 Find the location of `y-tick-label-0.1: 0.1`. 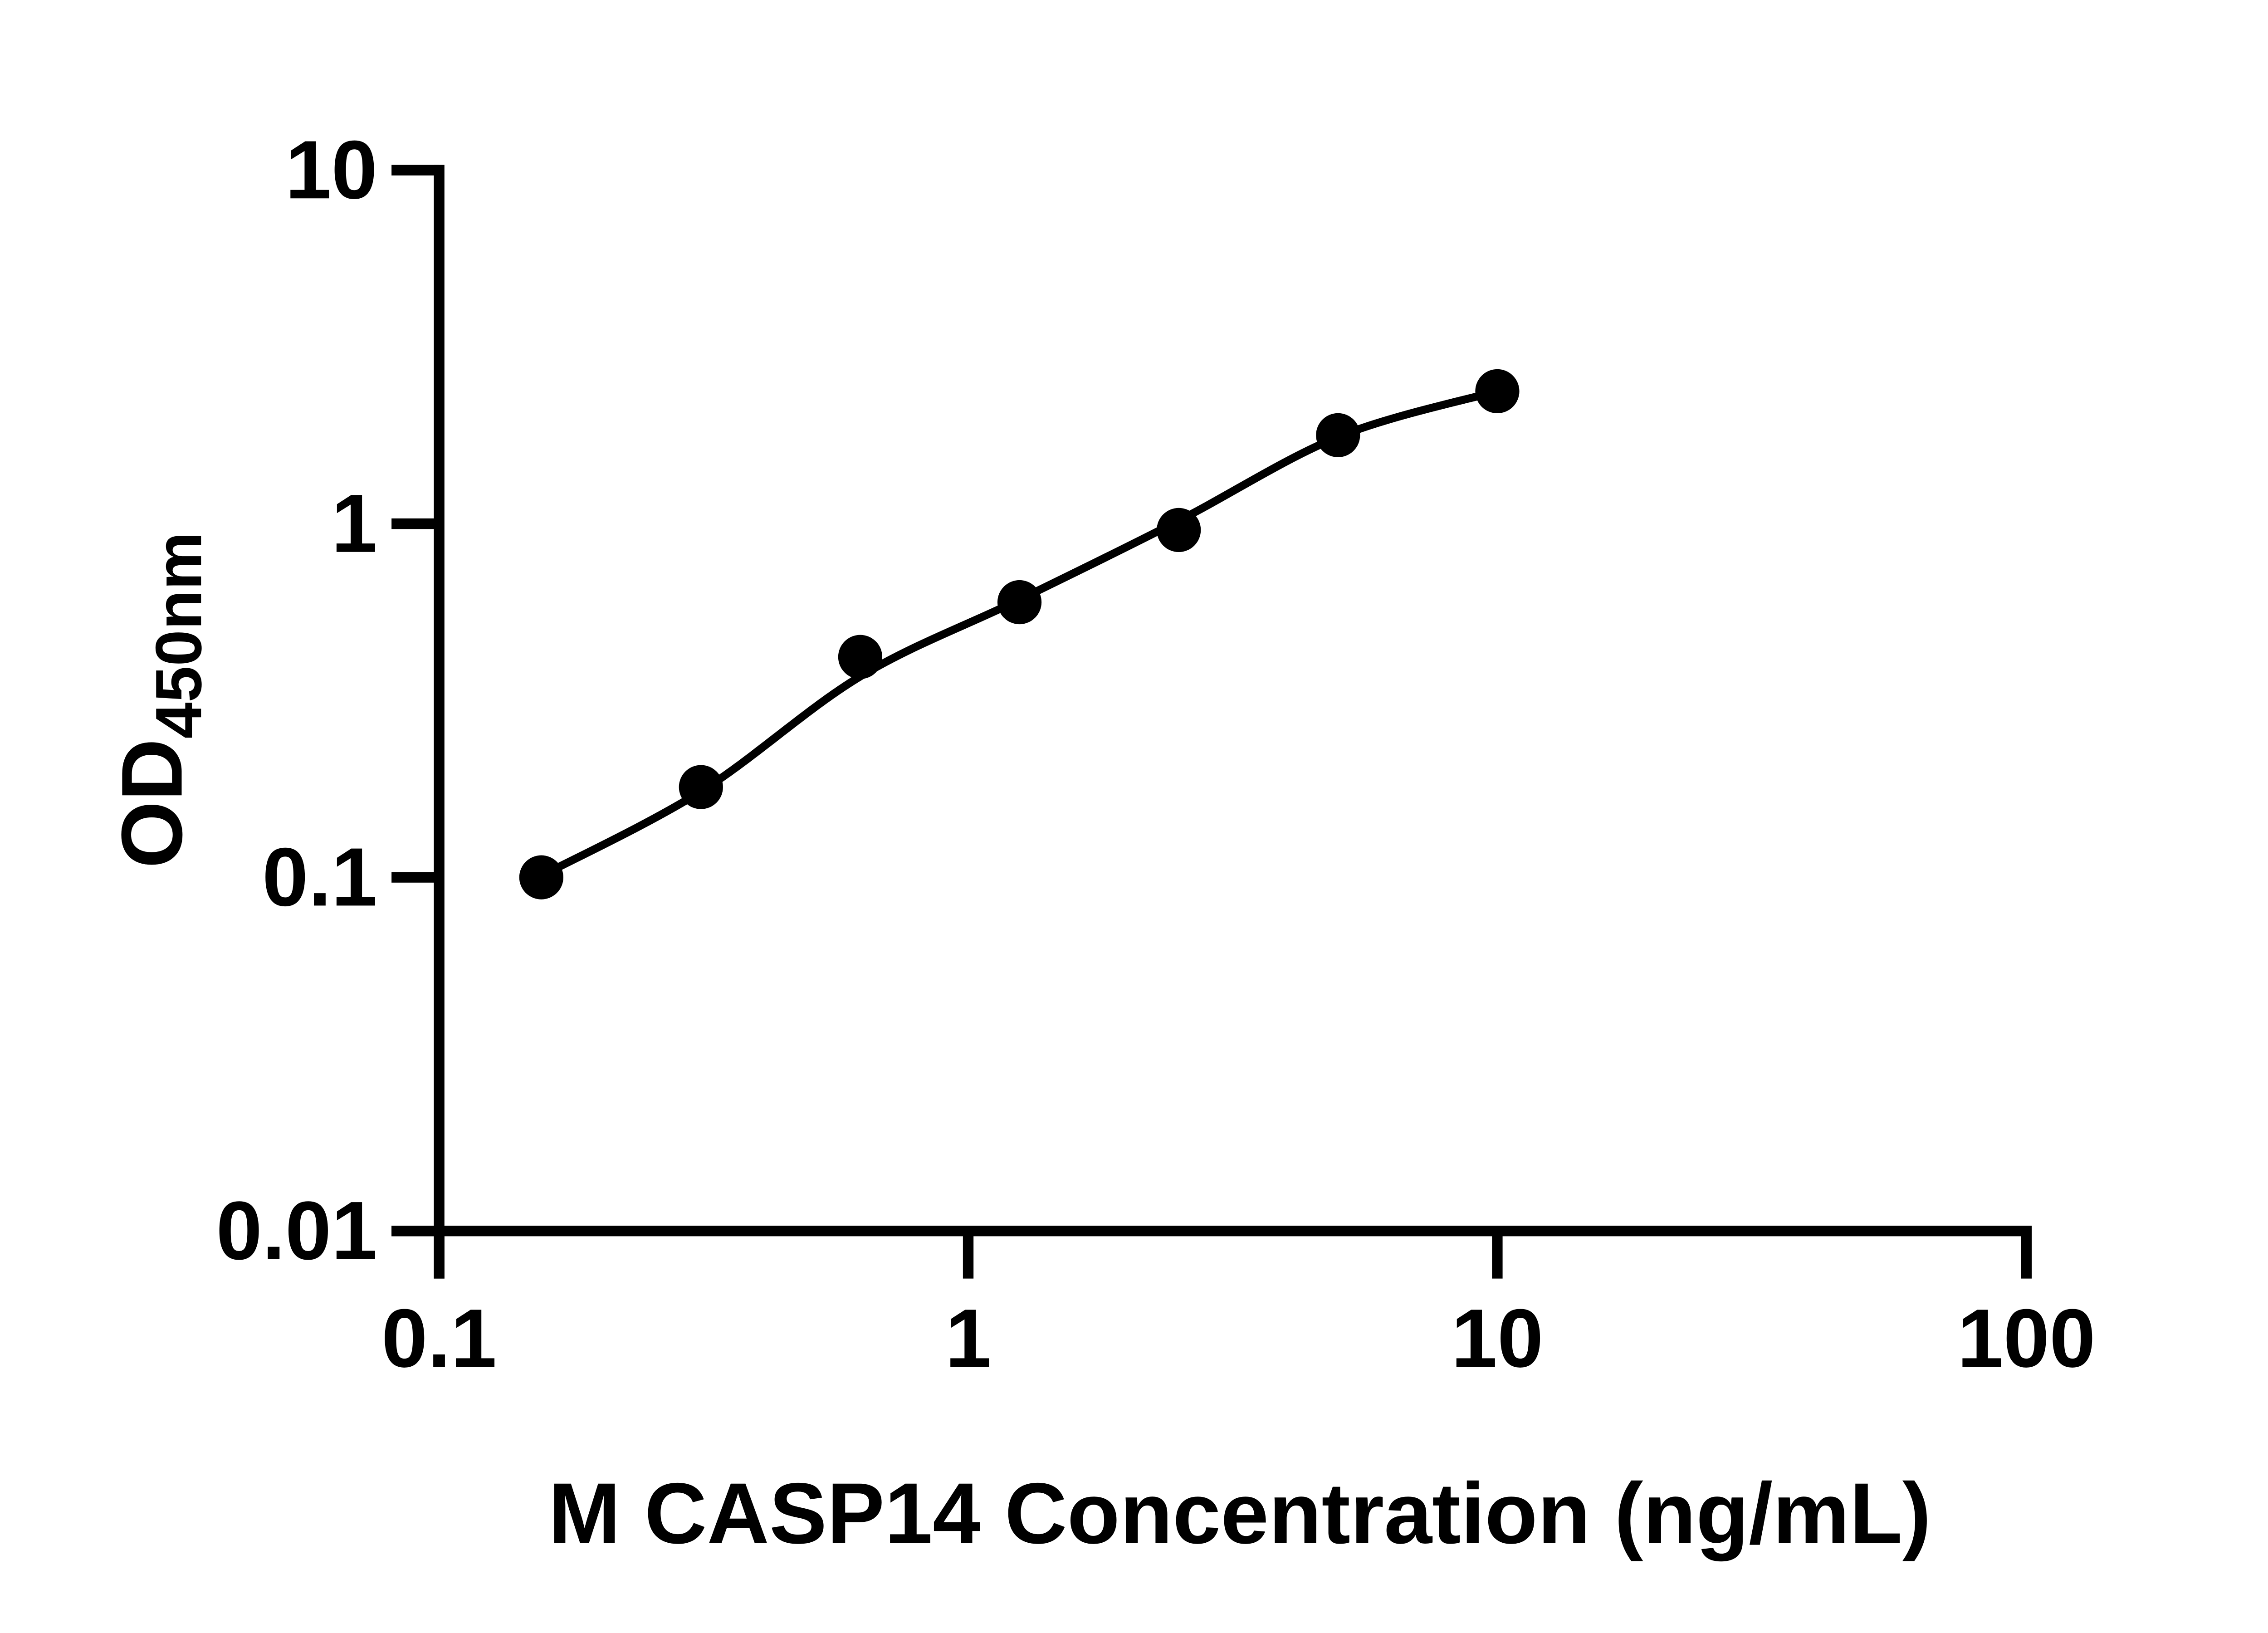

y-tick-label-0.1: 0.1 is located at coordinates (319, 877).